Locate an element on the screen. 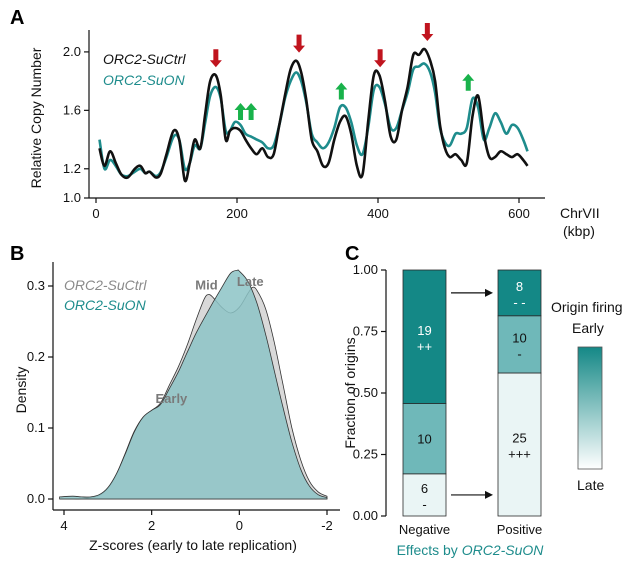 Image resolution: width=635 pixels, height=563 pixels. colorbar-title: Origin firing is located at coordinates (587, 307).